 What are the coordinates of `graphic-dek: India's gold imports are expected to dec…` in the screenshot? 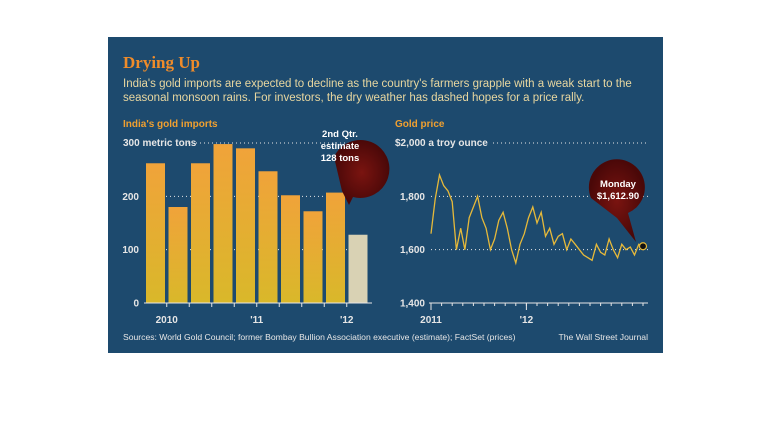 It's located at (377, 91).